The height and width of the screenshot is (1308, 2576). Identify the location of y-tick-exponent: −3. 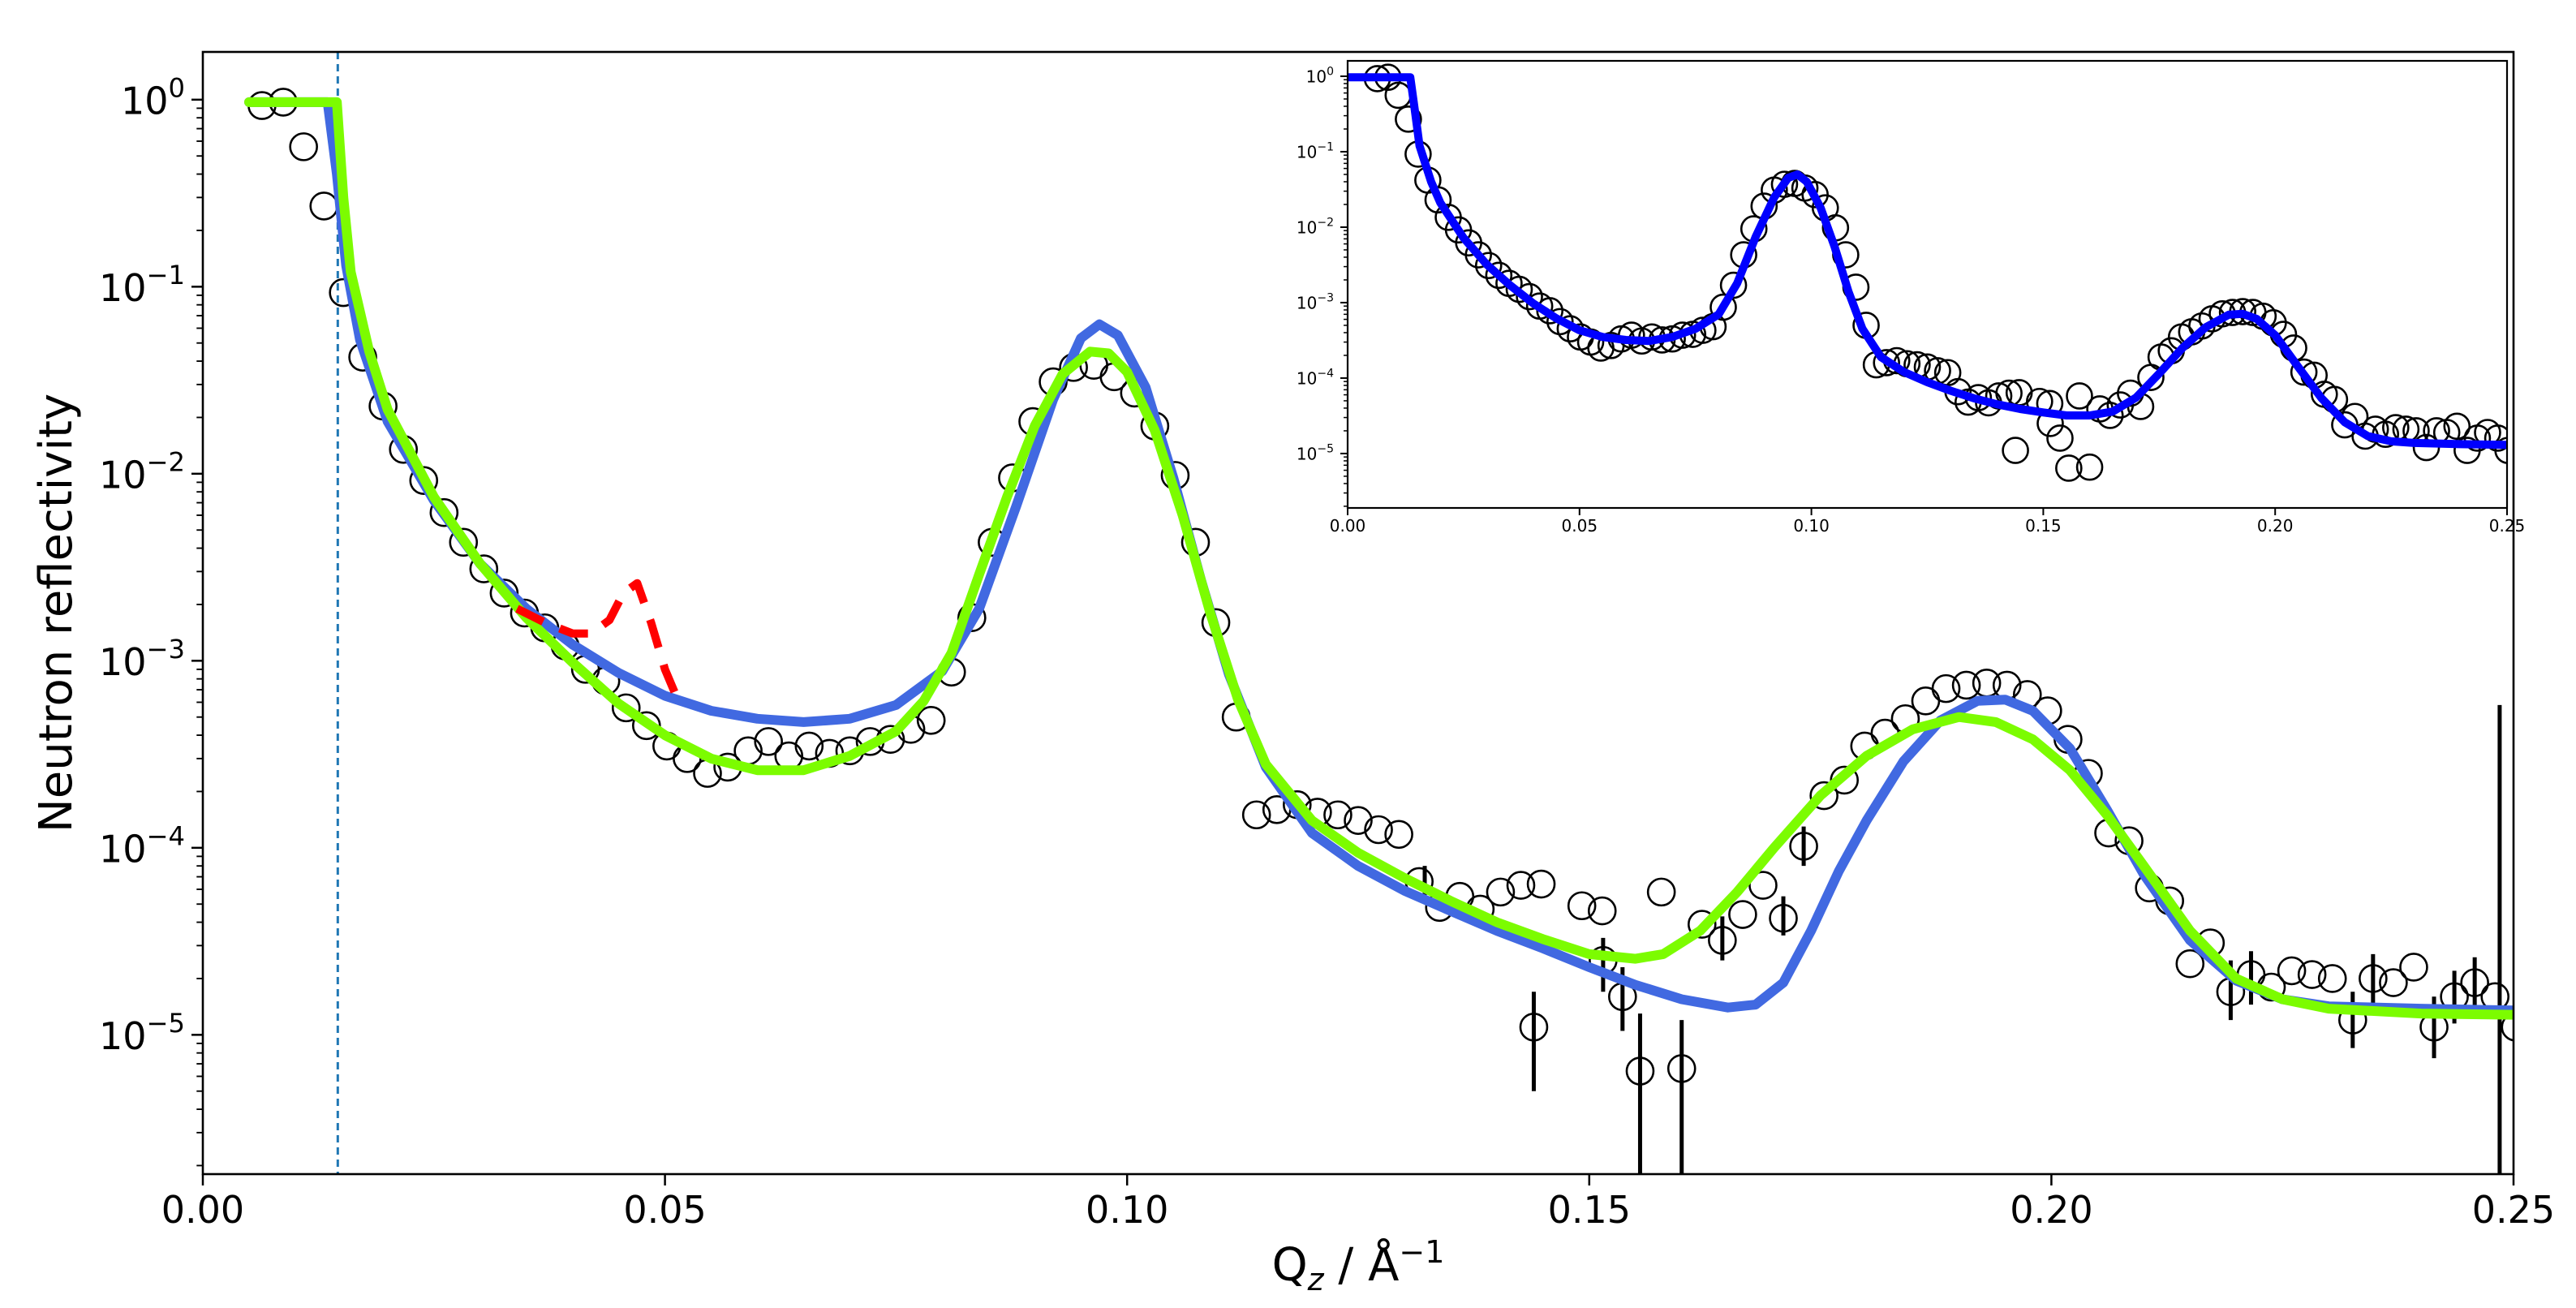
(1325, 299).